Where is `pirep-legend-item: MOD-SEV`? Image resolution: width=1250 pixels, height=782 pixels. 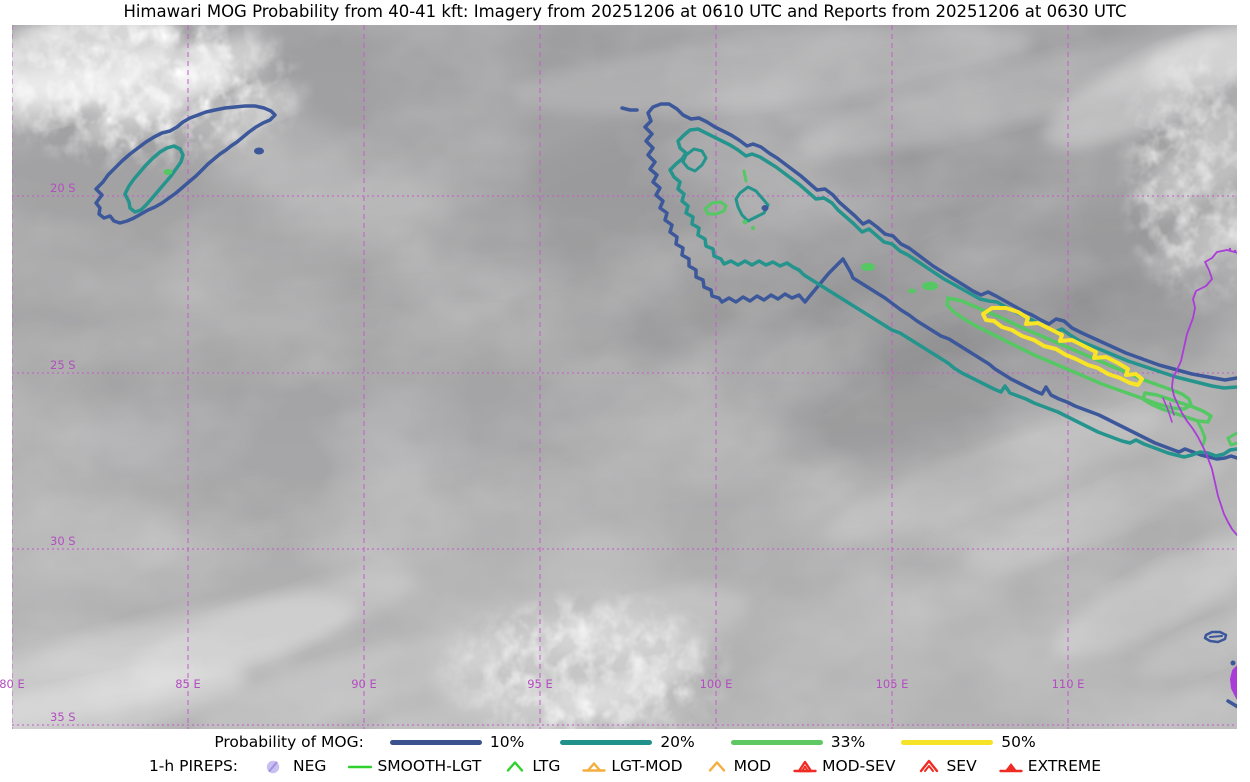
pirep-legend-item: MOD-SEV is located at coordinates (844, 766).